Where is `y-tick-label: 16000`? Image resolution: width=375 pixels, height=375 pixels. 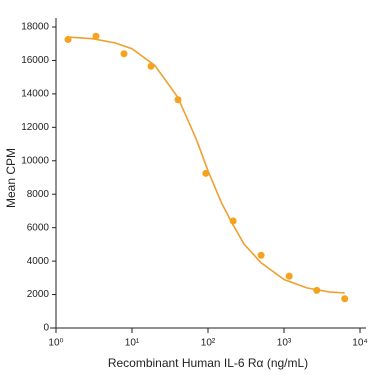 y-tick-label: 16000 is located at coordinates (35, 60).